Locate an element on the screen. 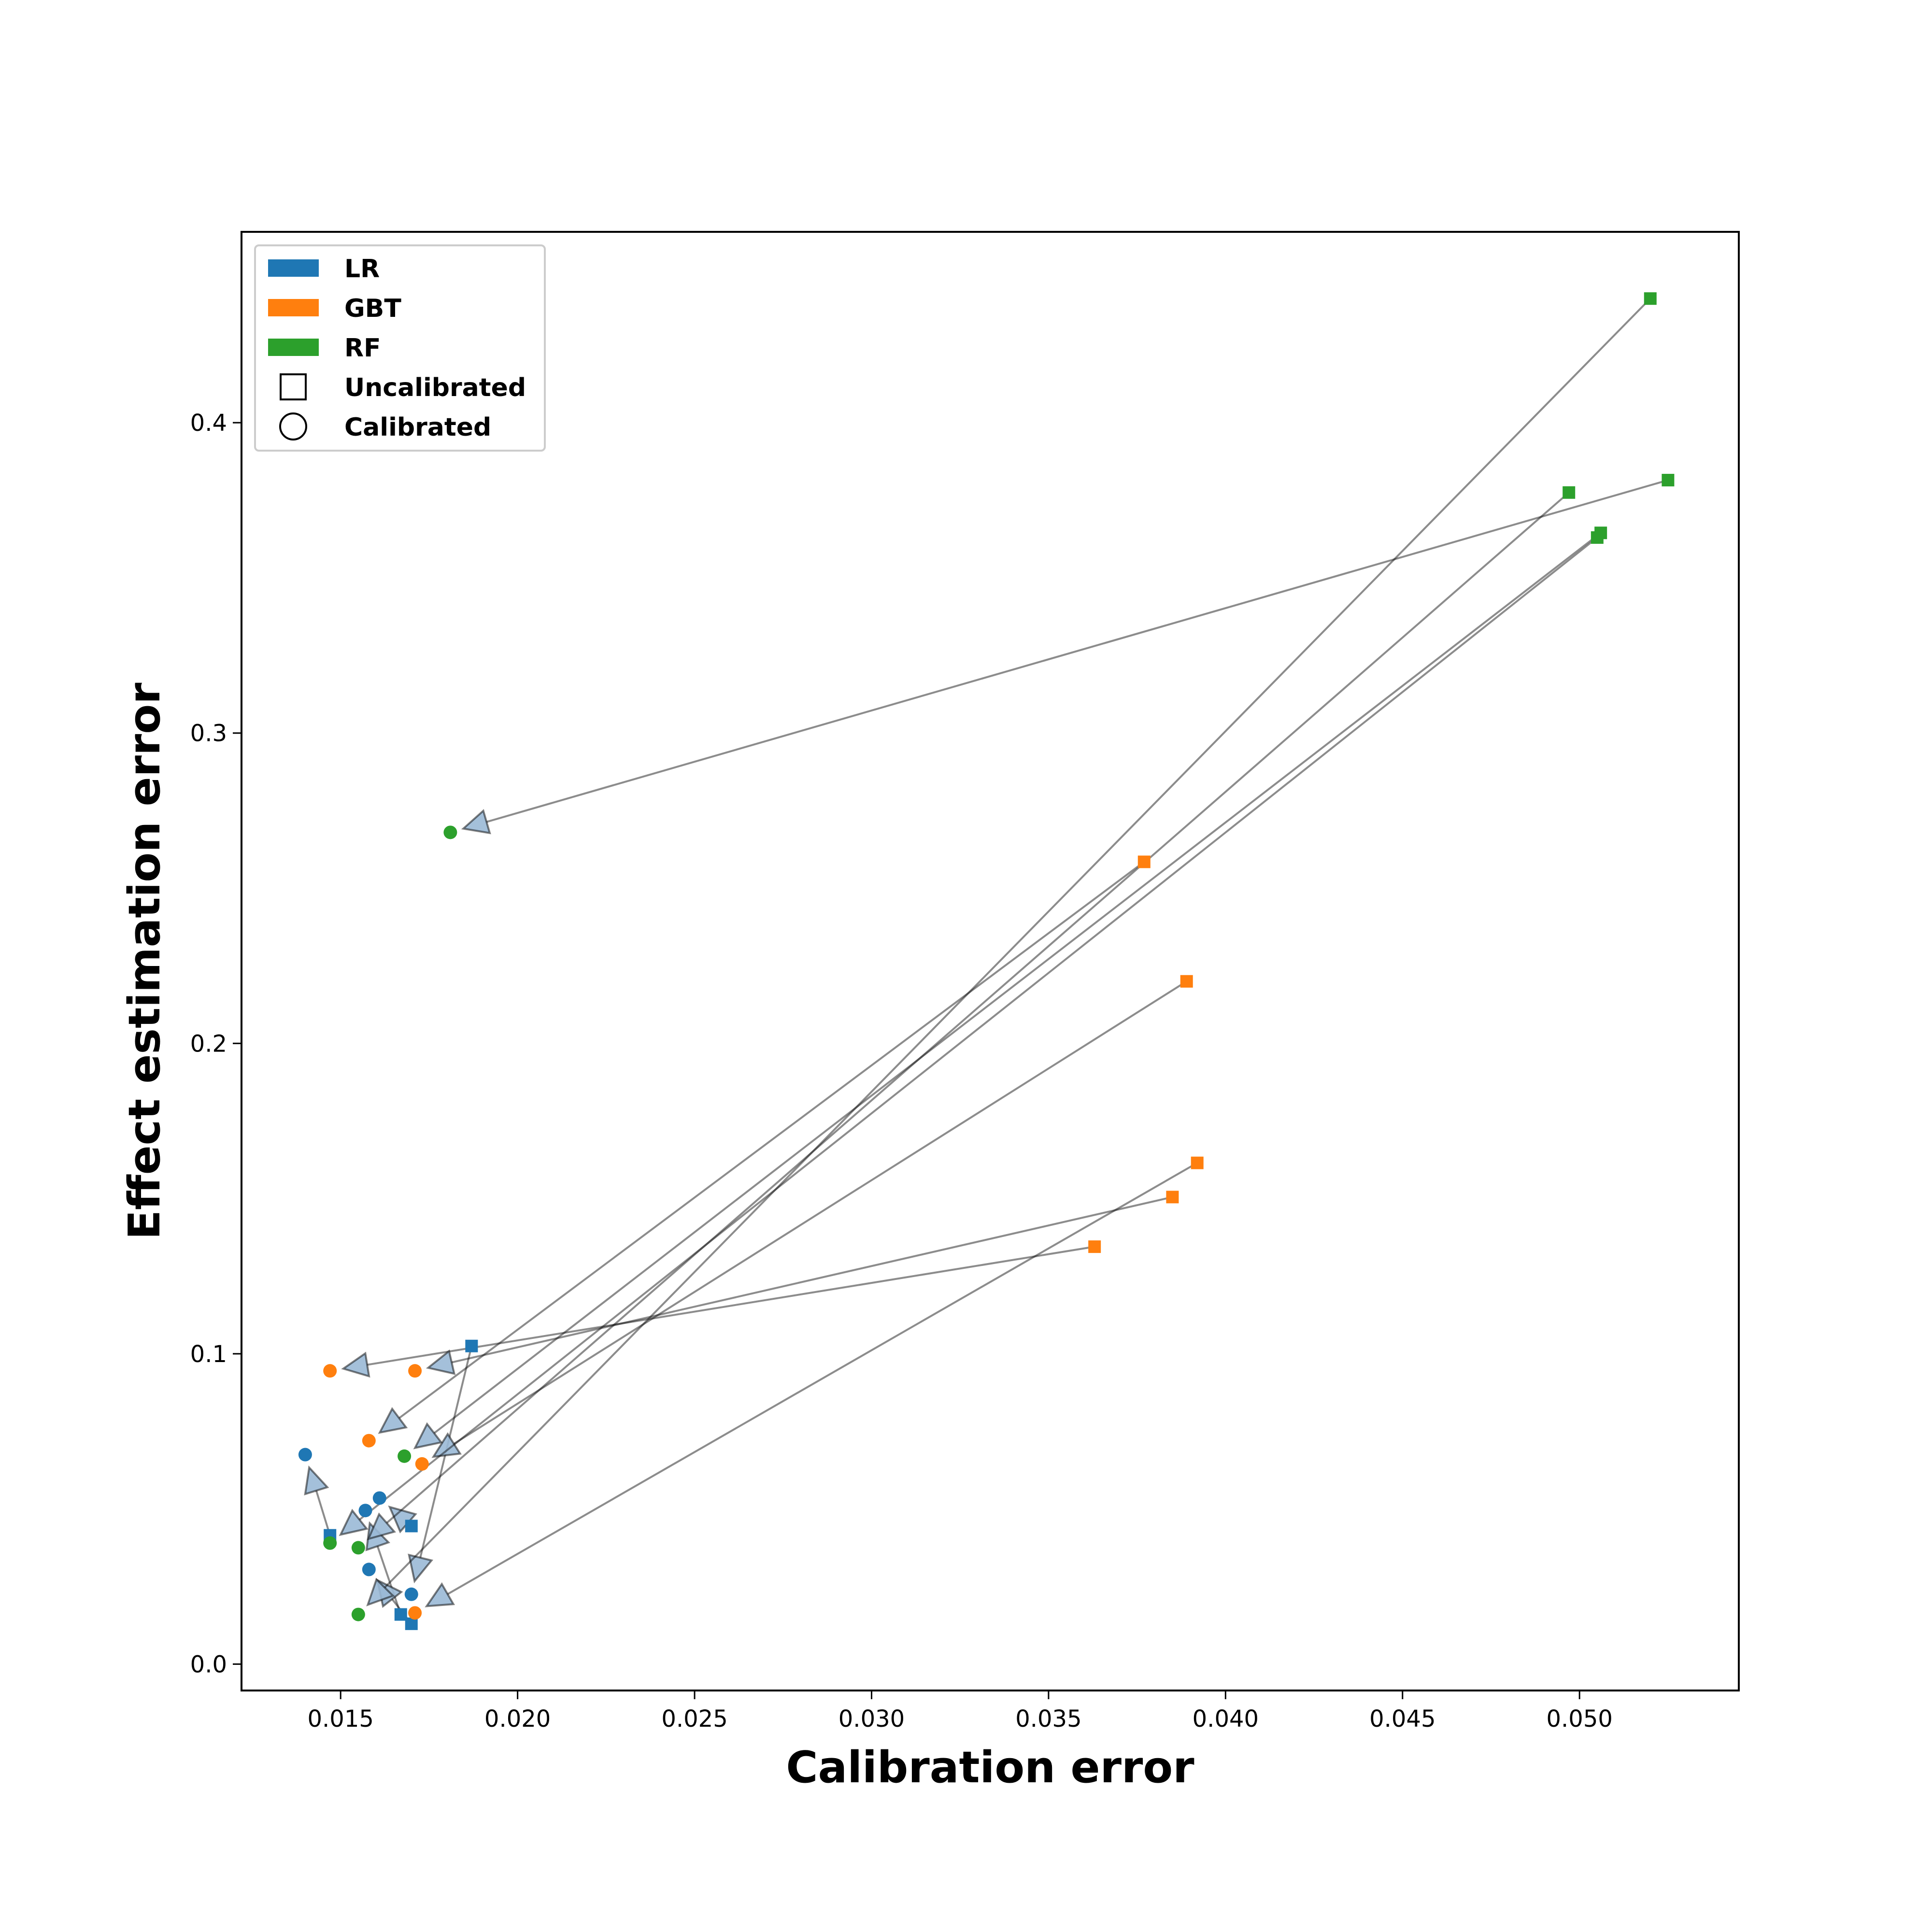 This screenshot has width=1932, height=1932. legend-frame is located at coordinates (400, 348).